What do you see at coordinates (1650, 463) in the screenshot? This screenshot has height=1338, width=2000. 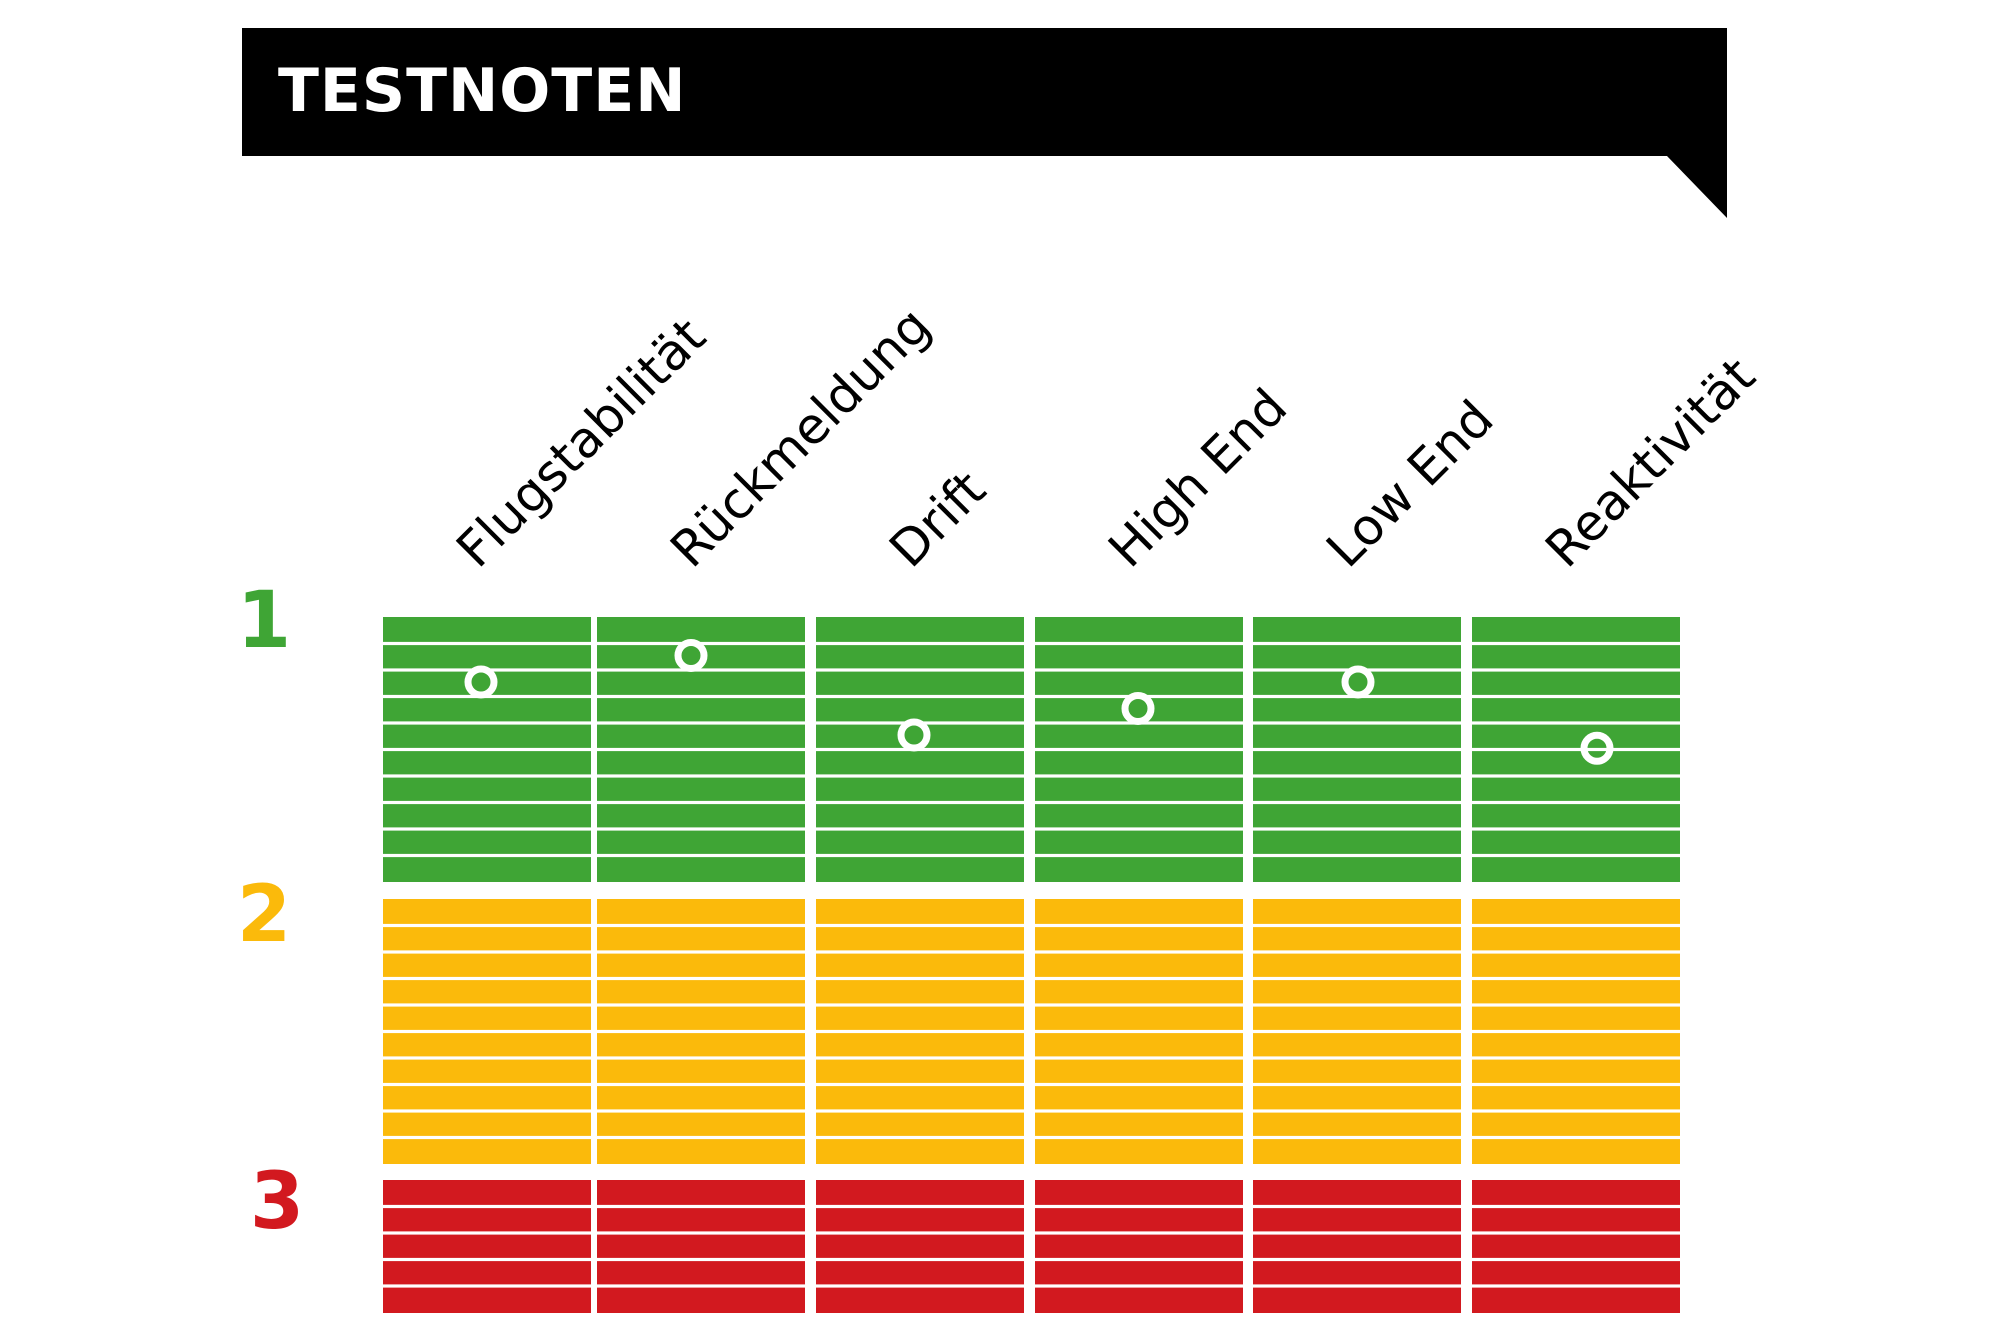 I see `category-label: Reaktivität` at bounding box center [1650, 463].